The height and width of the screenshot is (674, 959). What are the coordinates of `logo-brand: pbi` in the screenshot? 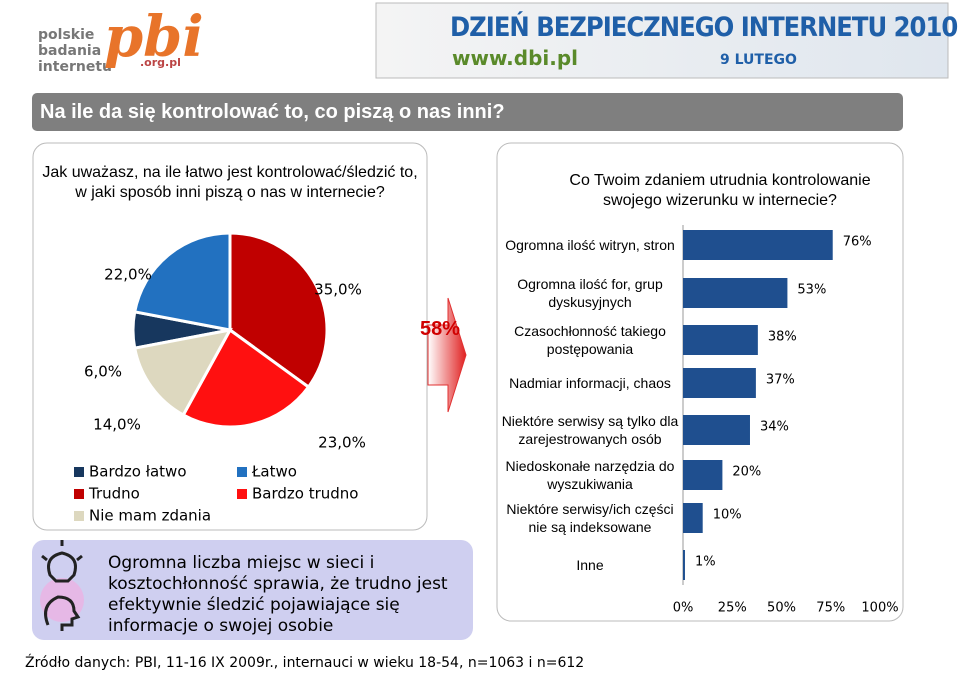 It's located at (154, 37).